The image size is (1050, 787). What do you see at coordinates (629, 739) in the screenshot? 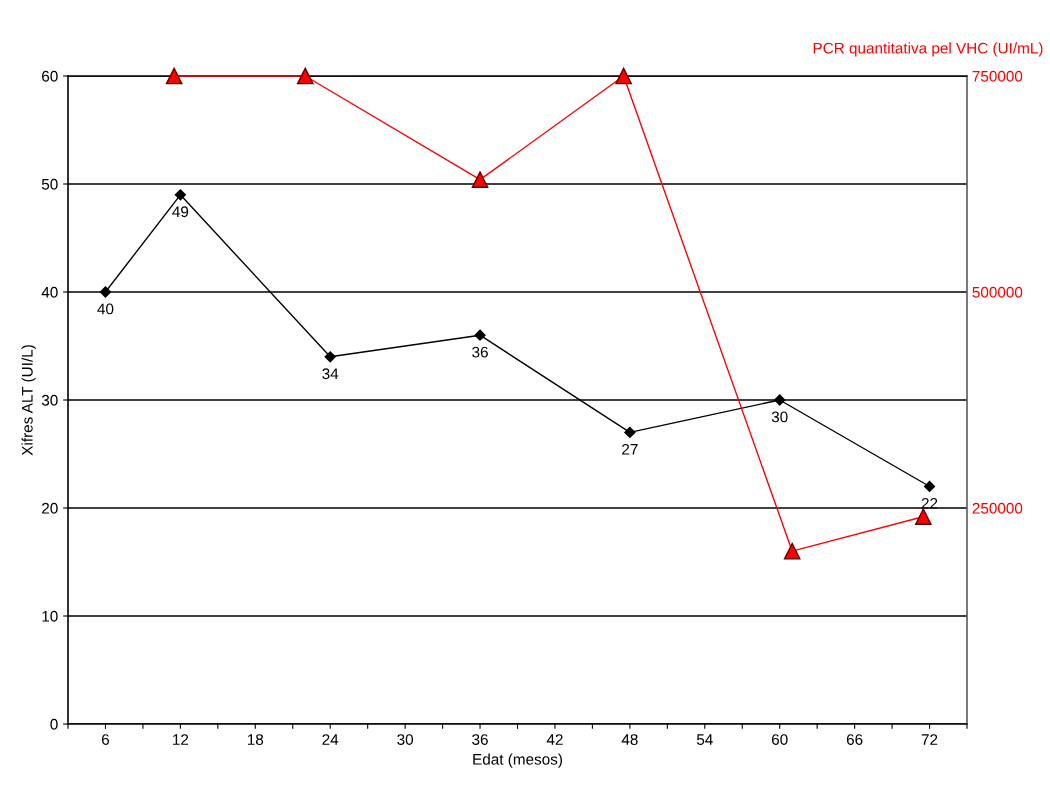
I see `x-tick-label: 48` at bounding box center [629, 739].